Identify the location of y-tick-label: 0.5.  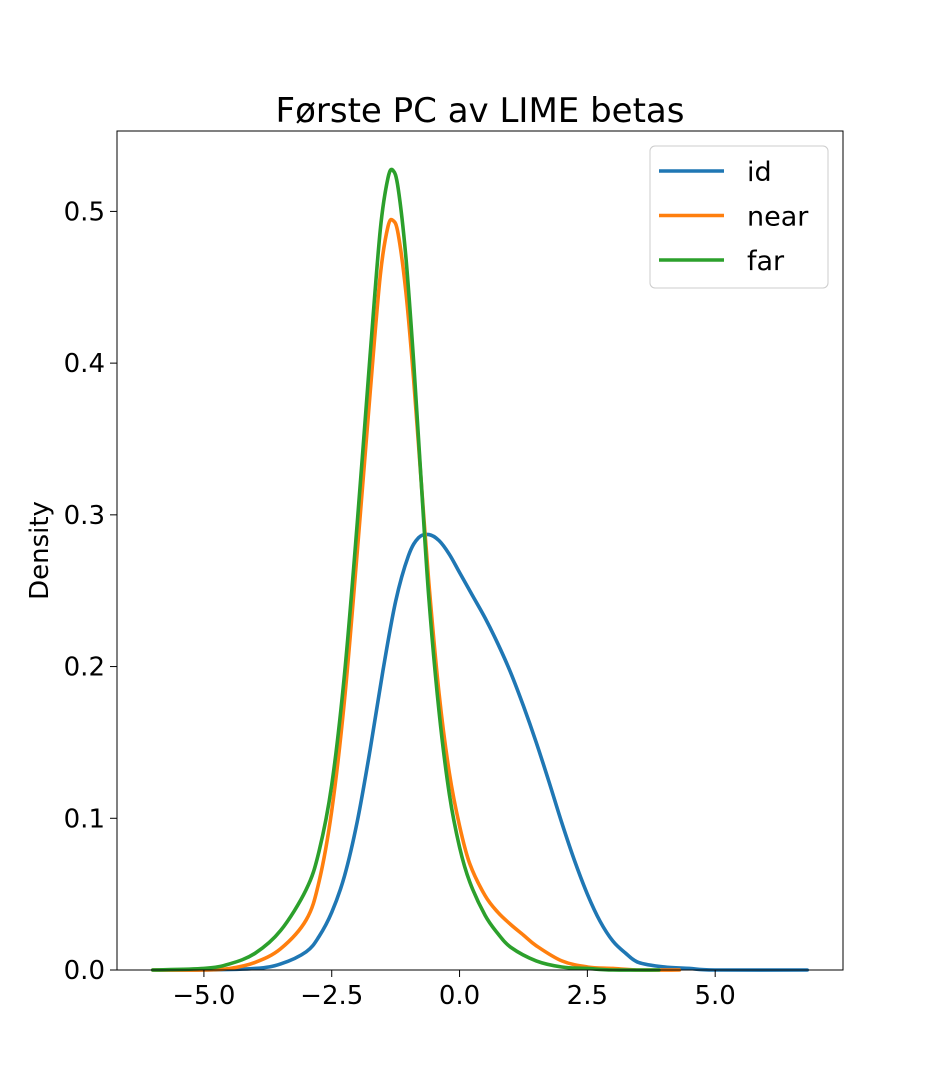
(84, 212).